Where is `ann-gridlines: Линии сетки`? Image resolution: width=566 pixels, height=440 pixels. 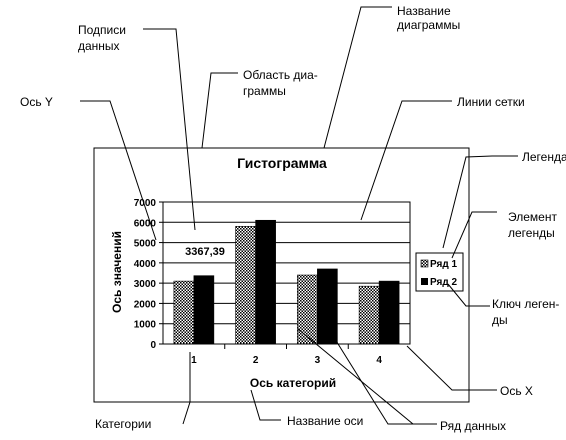 ann-gridlines: Линии сетки is located at coordinates (491, 102).